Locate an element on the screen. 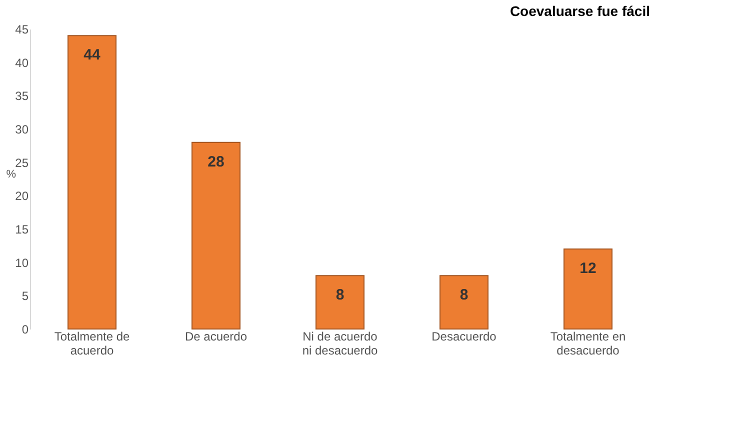 The height and width of the screenshot is (428, 739). y-tick-label: 40 is located at coordinates (22, 63).